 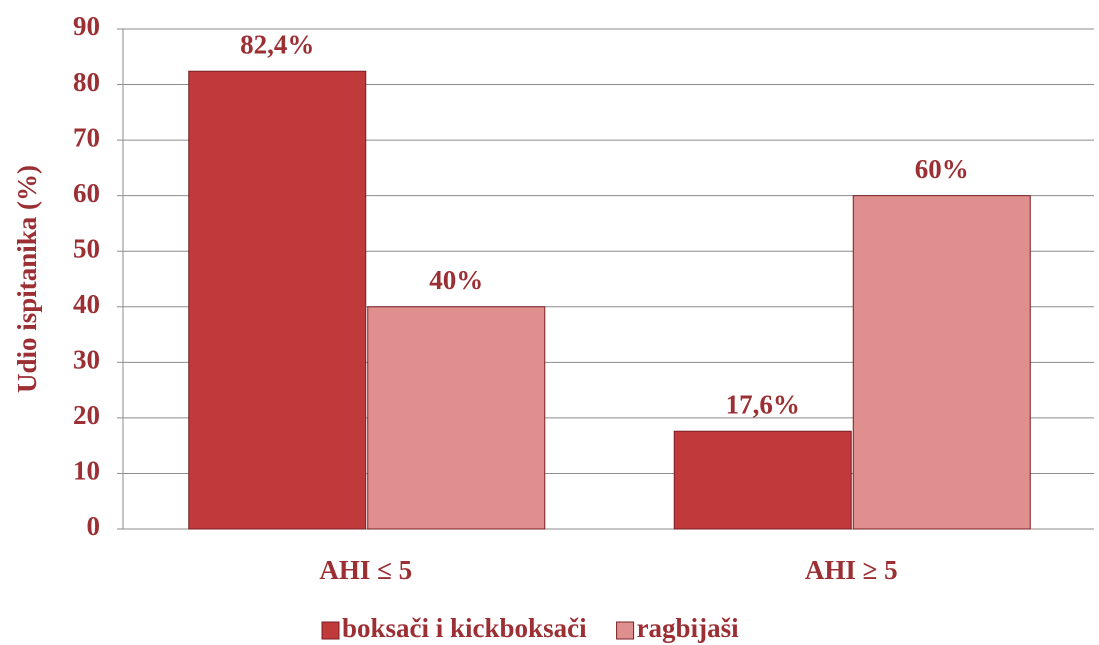 What do you see at coordinates (464, 628) in the screenshot?
I see `legend-label: boksači i kickboksači` at bounding box center [464, 628].